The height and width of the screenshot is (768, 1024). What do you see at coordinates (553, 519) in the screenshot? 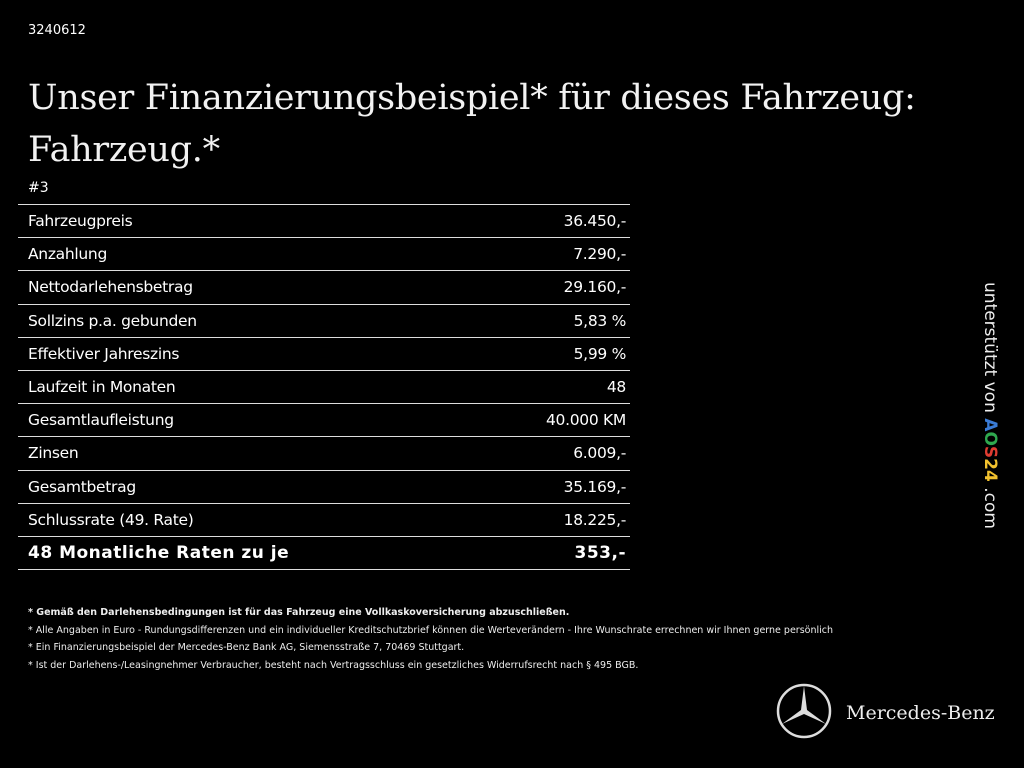
I see `row-value: 18.225,-` at bounding box center [553, 519].